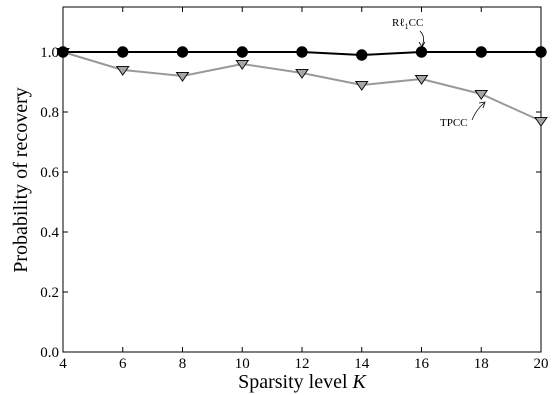 This screenshot has height=395, width=552. I want to click on annotation-rl1cc-arrowhead, so click(422, 44).